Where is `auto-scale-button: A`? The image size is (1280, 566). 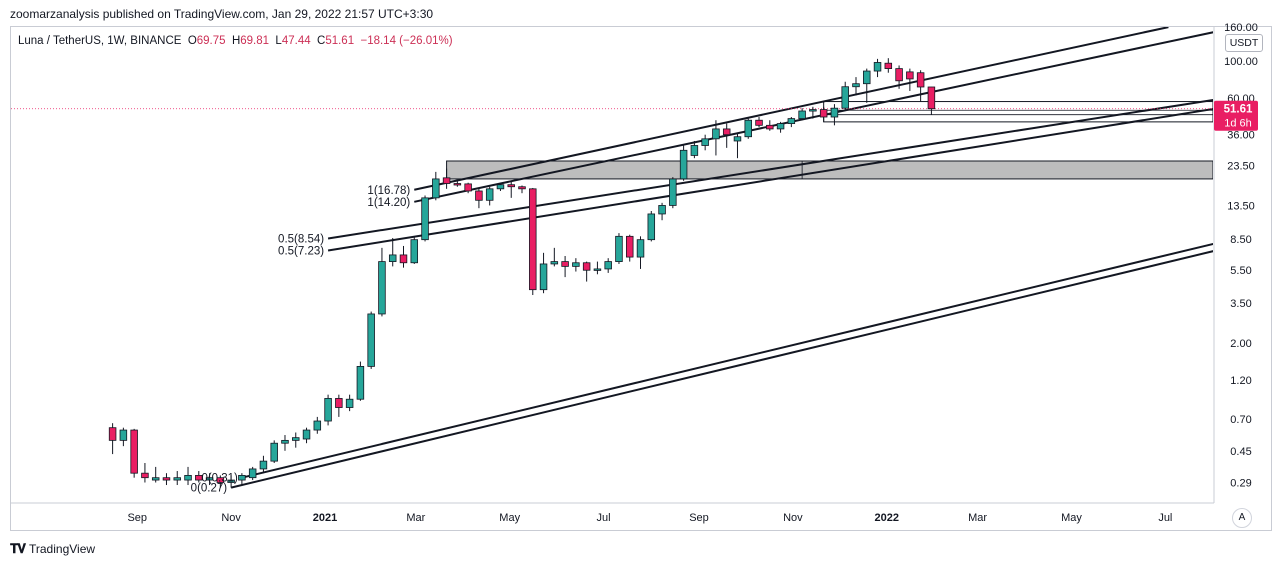 auto-scale-button: A is located at coordinates (1242, 518).